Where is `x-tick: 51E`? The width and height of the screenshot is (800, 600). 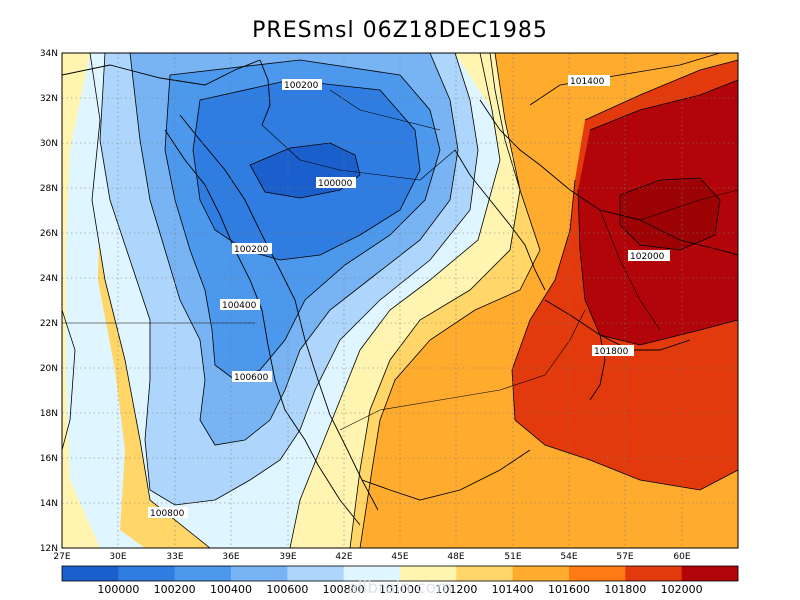
x-tick: 51E is located at coordinates (512, 557).